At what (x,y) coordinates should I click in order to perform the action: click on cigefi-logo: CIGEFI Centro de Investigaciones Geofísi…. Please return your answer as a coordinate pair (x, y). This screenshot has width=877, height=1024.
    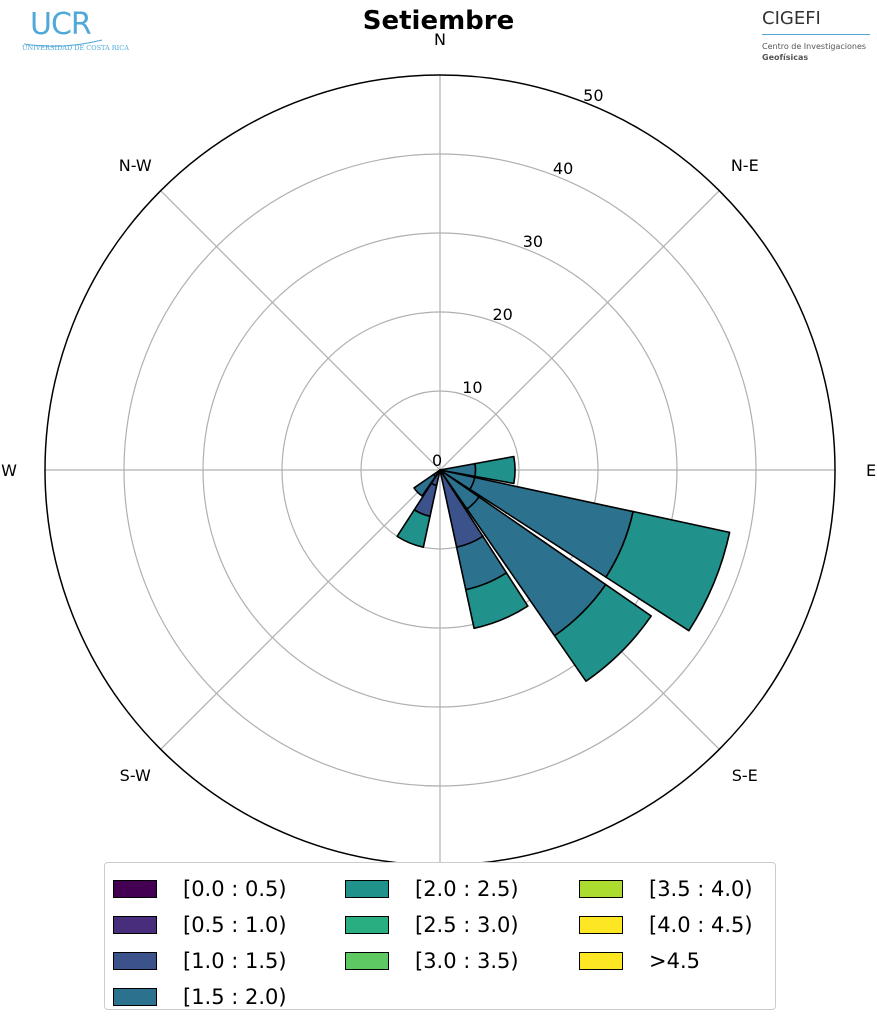
    Looking at the image, I should click on (818, 38).